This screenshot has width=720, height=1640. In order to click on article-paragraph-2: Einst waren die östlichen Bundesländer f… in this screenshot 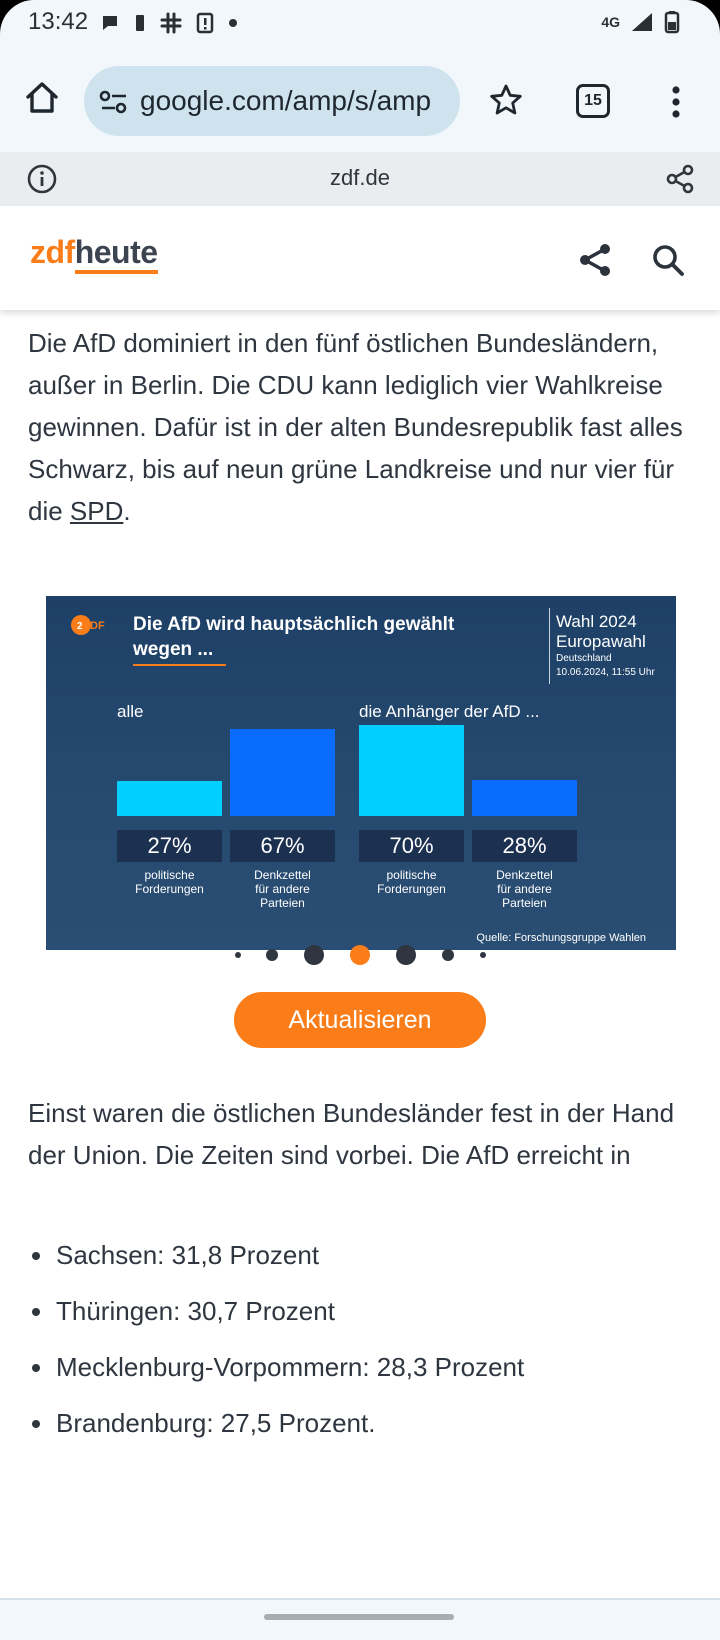, I will do `click(351, 1134)`.